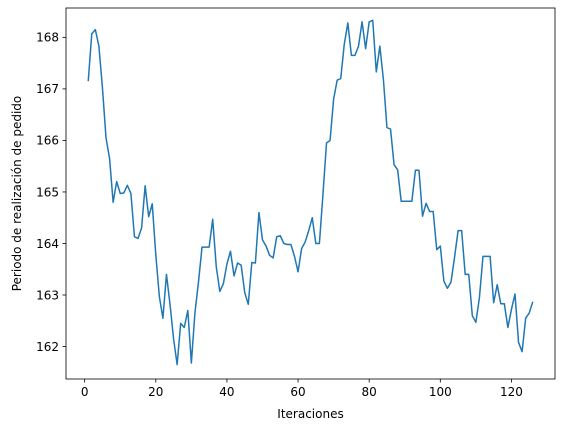 The height and width of the screenshot is (432, 572). Describe the element at coordinates (47, 38) in the screenshot. I see `y-tick-label: 168` at that location.